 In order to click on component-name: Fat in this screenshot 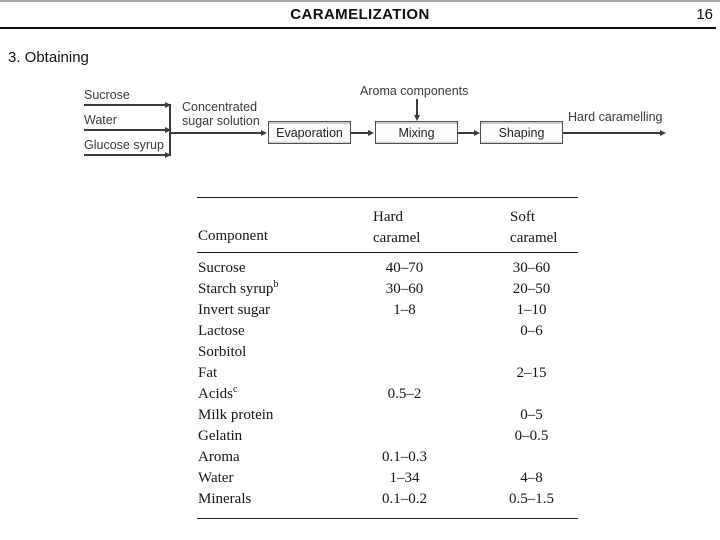, I will do `click(208, 373)`.